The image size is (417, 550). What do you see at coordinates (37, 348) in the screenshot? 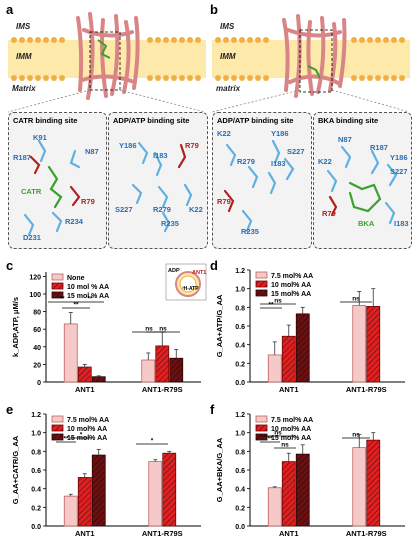
I see `y-tick-label: 40` at bounding box center [37, 348].